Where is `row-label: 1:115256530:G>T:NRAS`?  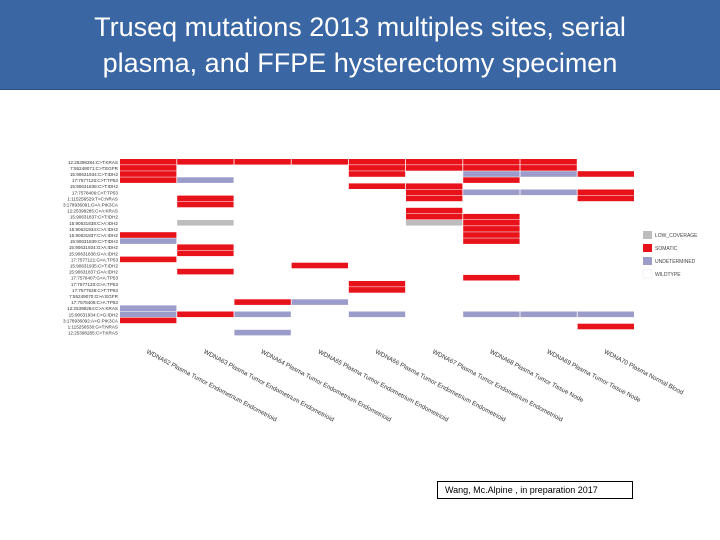
row-label: 1:115256530:G>T:NRAS is located at coordinates (93, 327).